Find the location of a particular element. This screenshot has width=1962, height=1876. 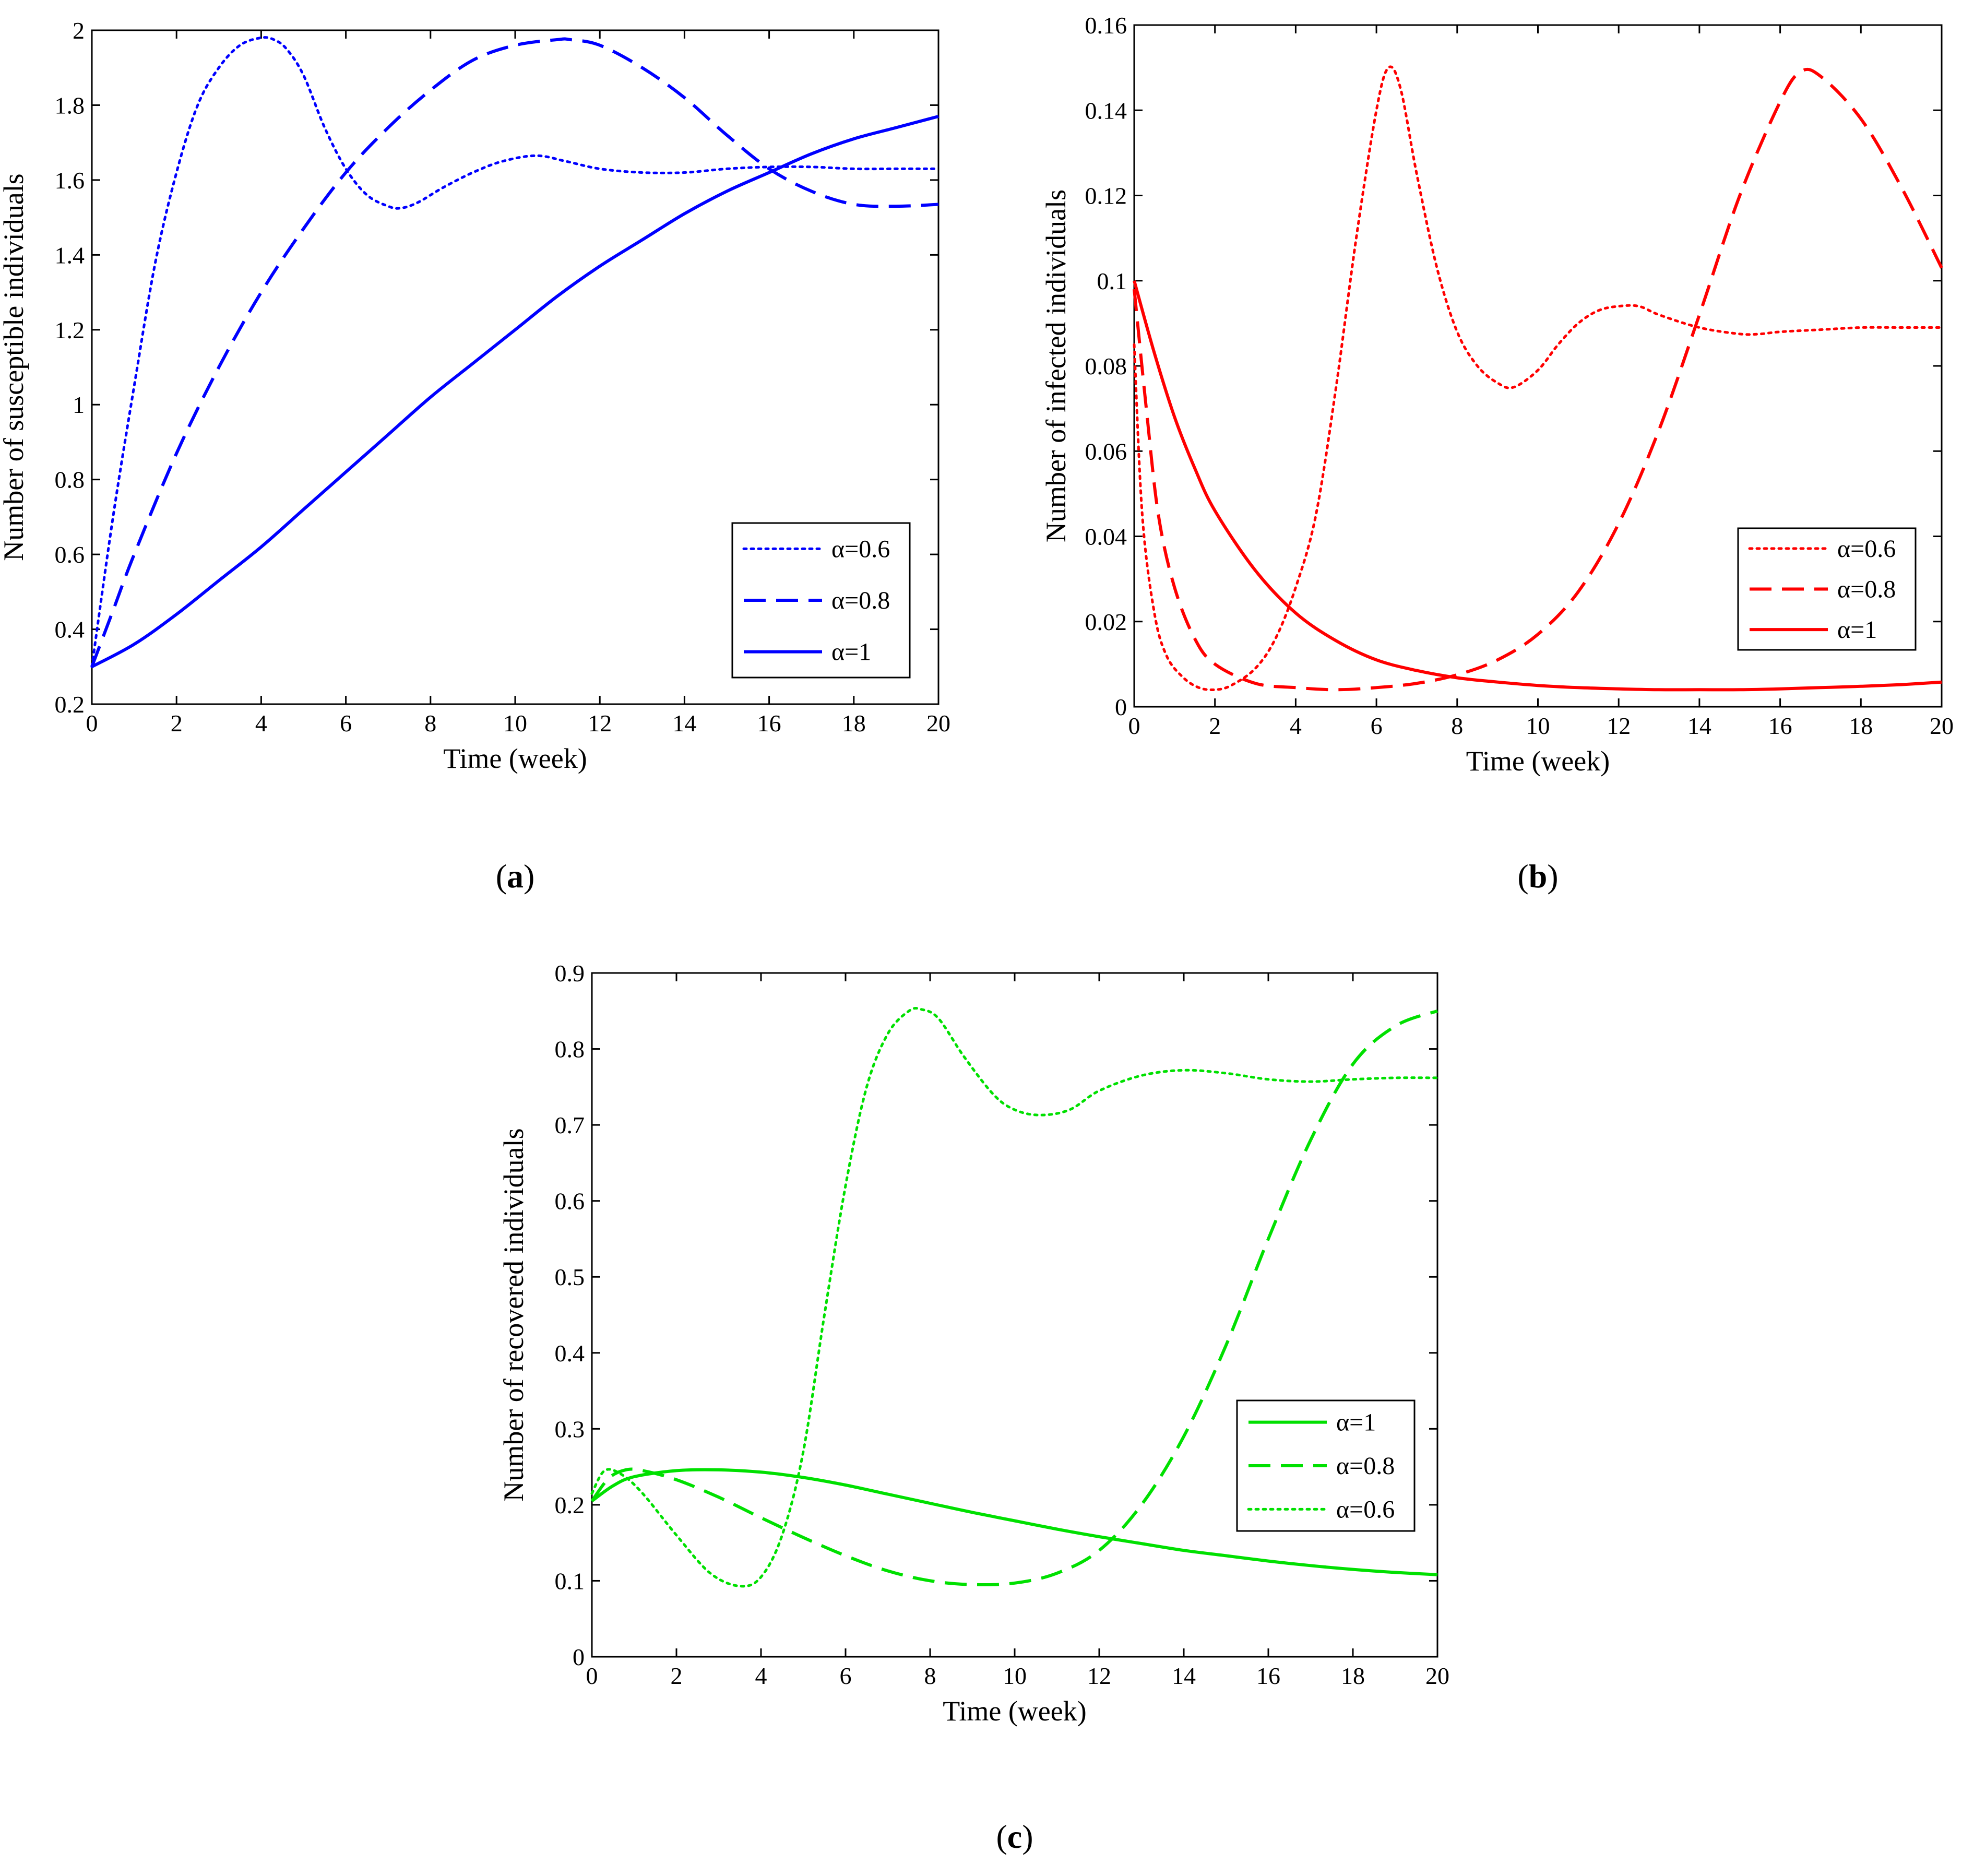

y-tick-label: 1.8 is located at coordinates (70, 105).